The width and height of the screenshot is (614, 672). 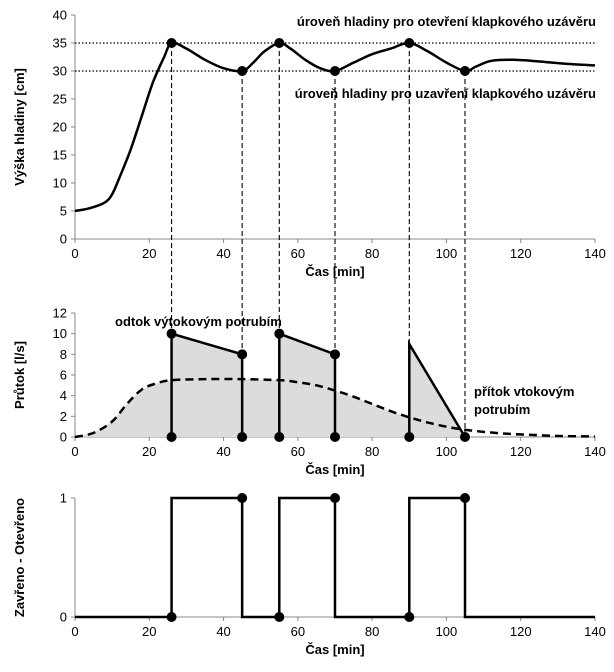 What do you see at coordinates (63, 395) in the screenshot?
I see `y-tick-label: 4` at bounding box center [63, 395].